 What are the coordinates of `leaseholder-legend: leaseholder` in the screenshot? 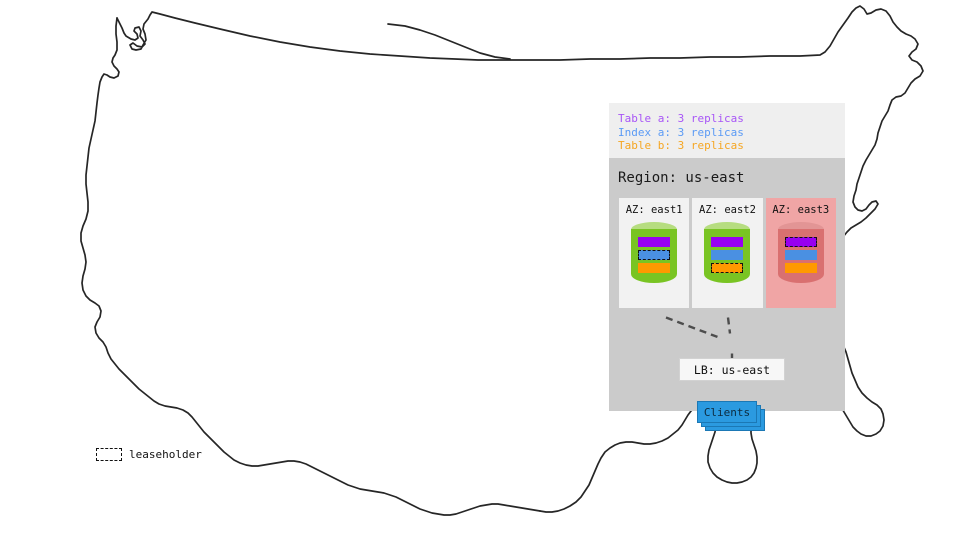 It's located at (149, 454).